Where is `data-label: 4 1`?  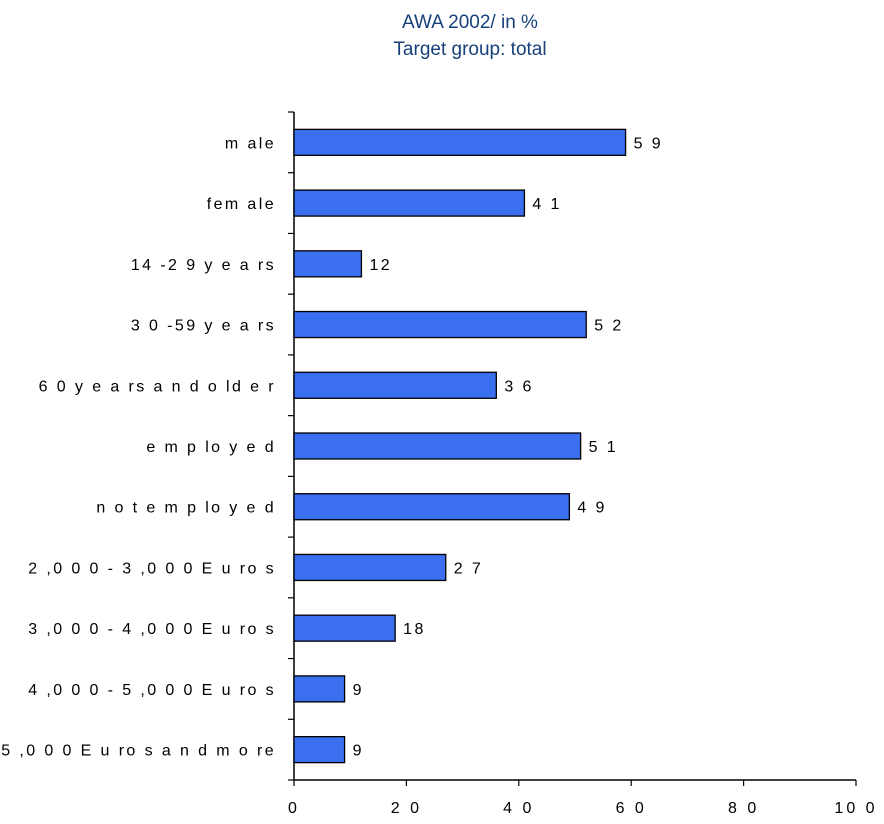 data-label: 4 1 is located at coordinates (546, 204).